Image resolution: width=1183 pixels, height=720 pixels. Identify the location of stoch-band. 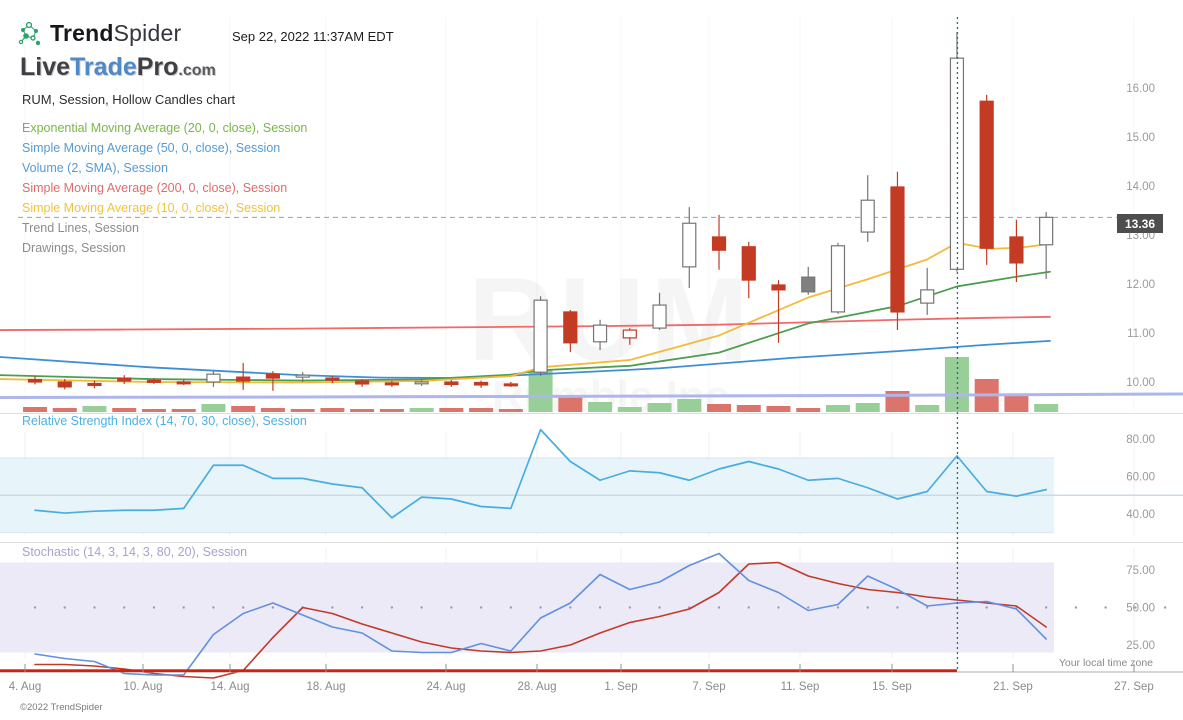
(527, 607).